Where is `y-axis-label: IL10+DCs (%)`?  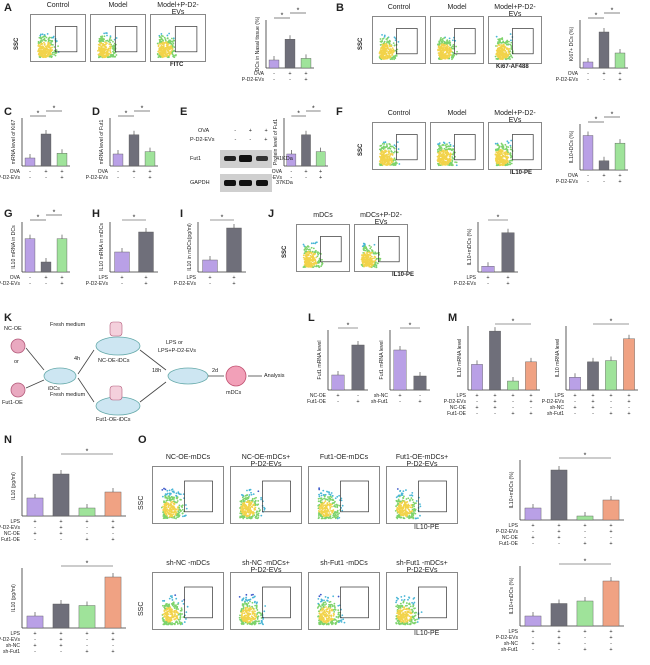
y-axis-label: IL10+DCs (%) is located at coordinates (572, 146).